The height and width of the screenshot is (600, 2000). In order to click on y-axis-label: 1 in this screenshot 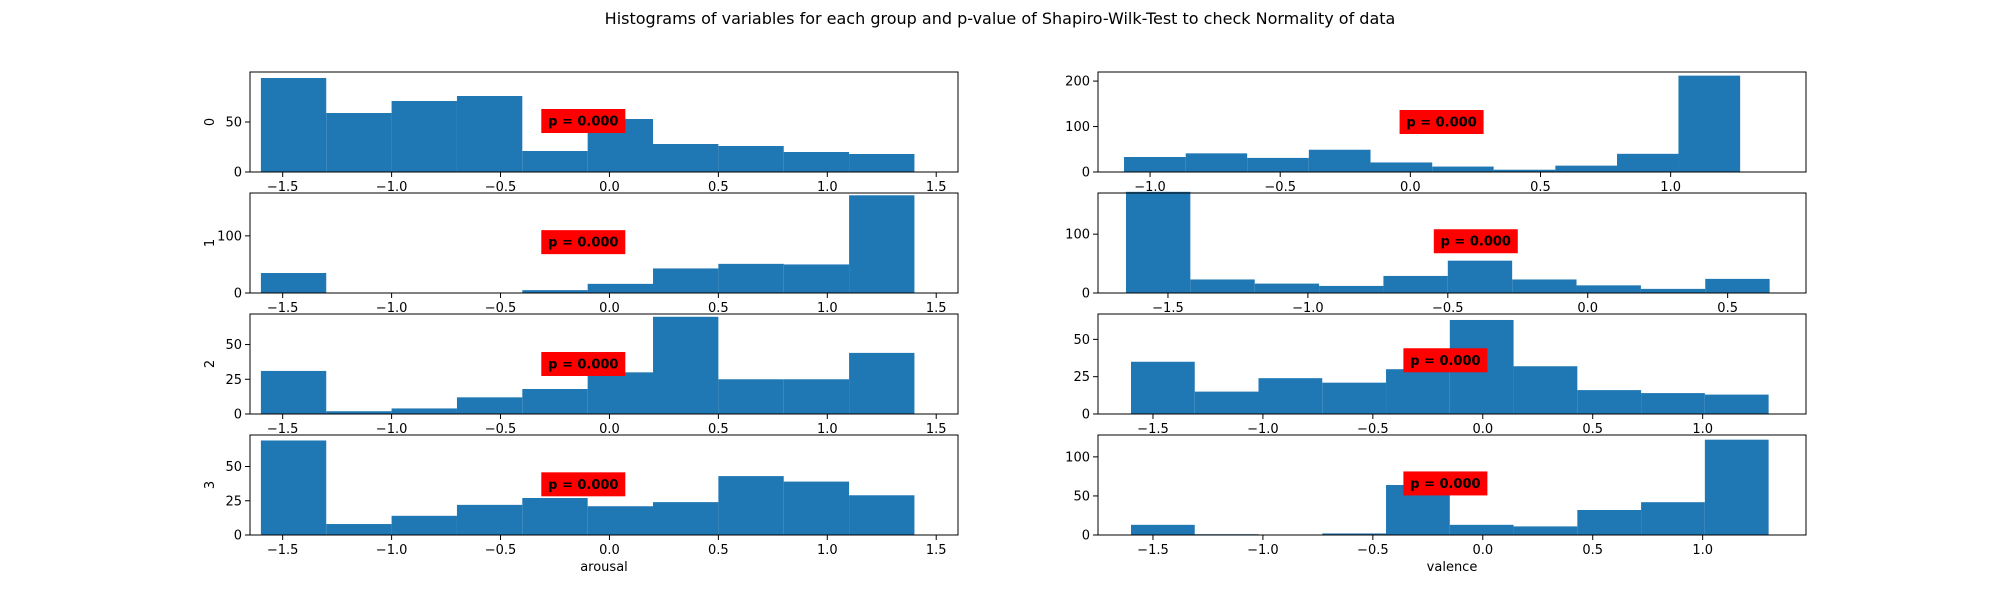, I will do `click(210, 243)`.